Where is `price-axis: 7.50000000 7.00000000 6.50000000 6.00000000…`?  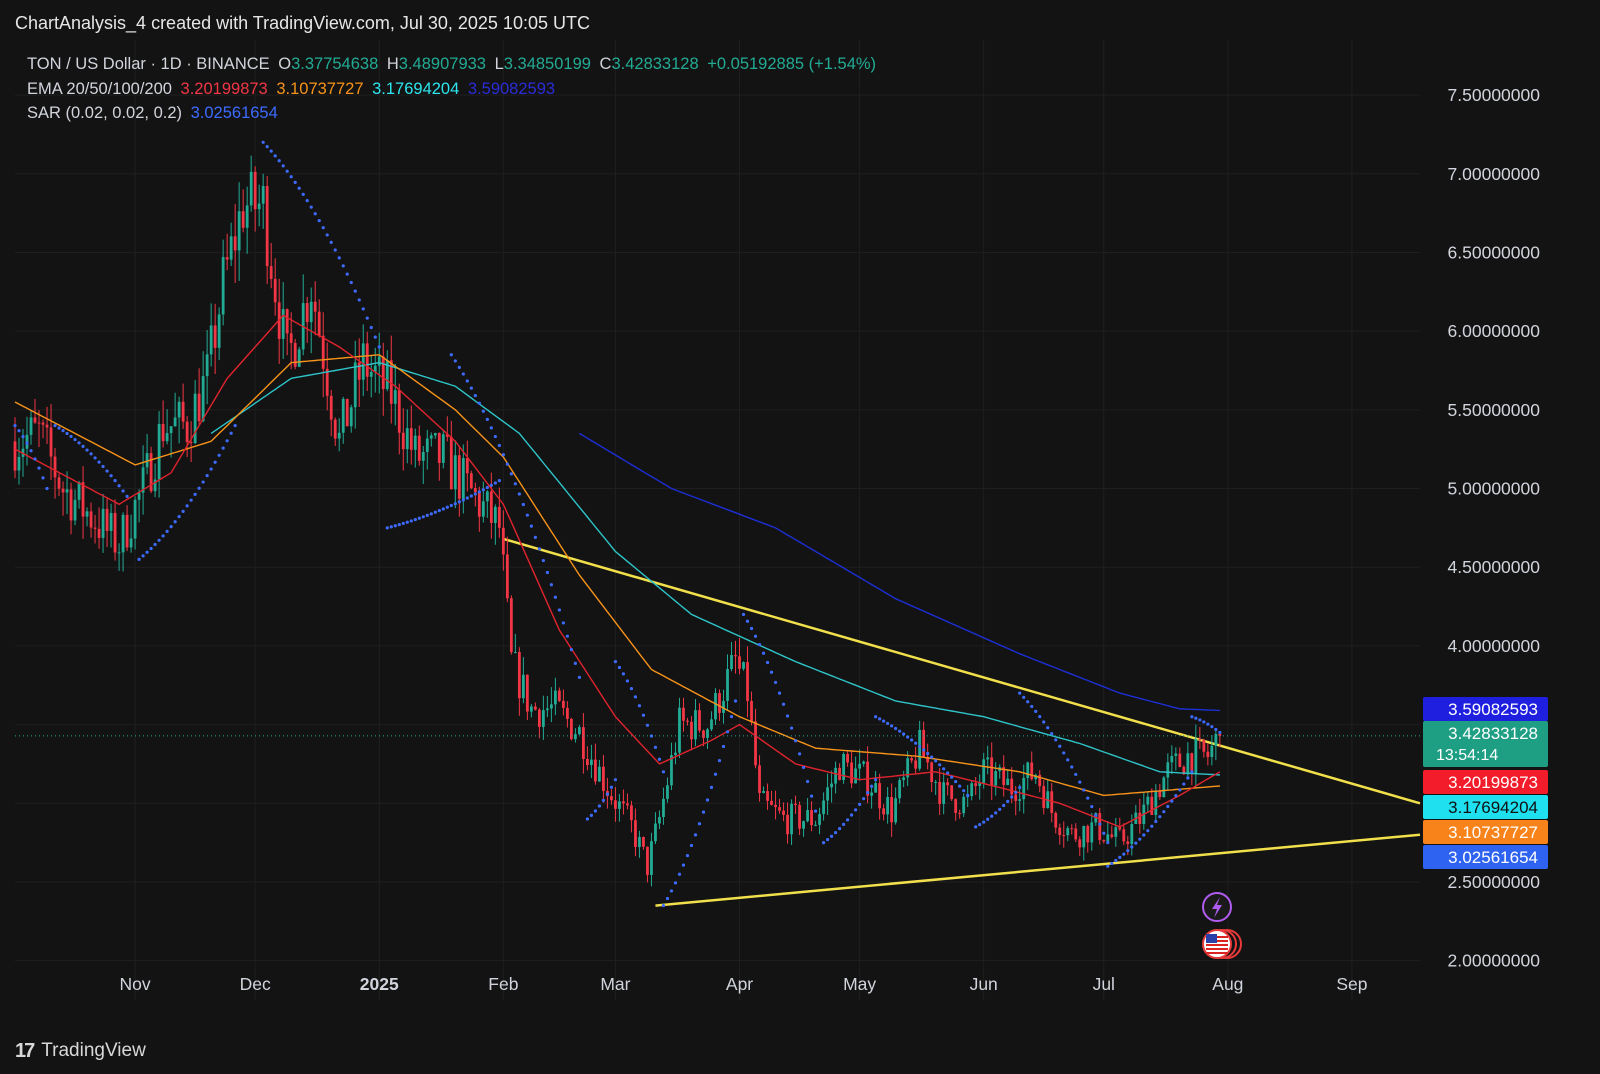 price-axis: 7.50000000 7.00000000 6.50000000 6.00000000… is located at coordinates (1494, 528).